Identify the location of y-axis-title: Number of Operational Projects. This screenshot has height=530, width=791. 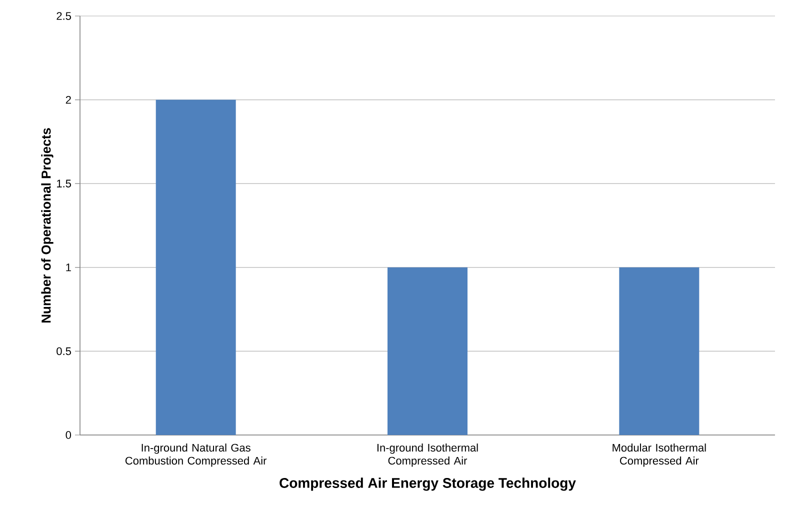
(47, 225).